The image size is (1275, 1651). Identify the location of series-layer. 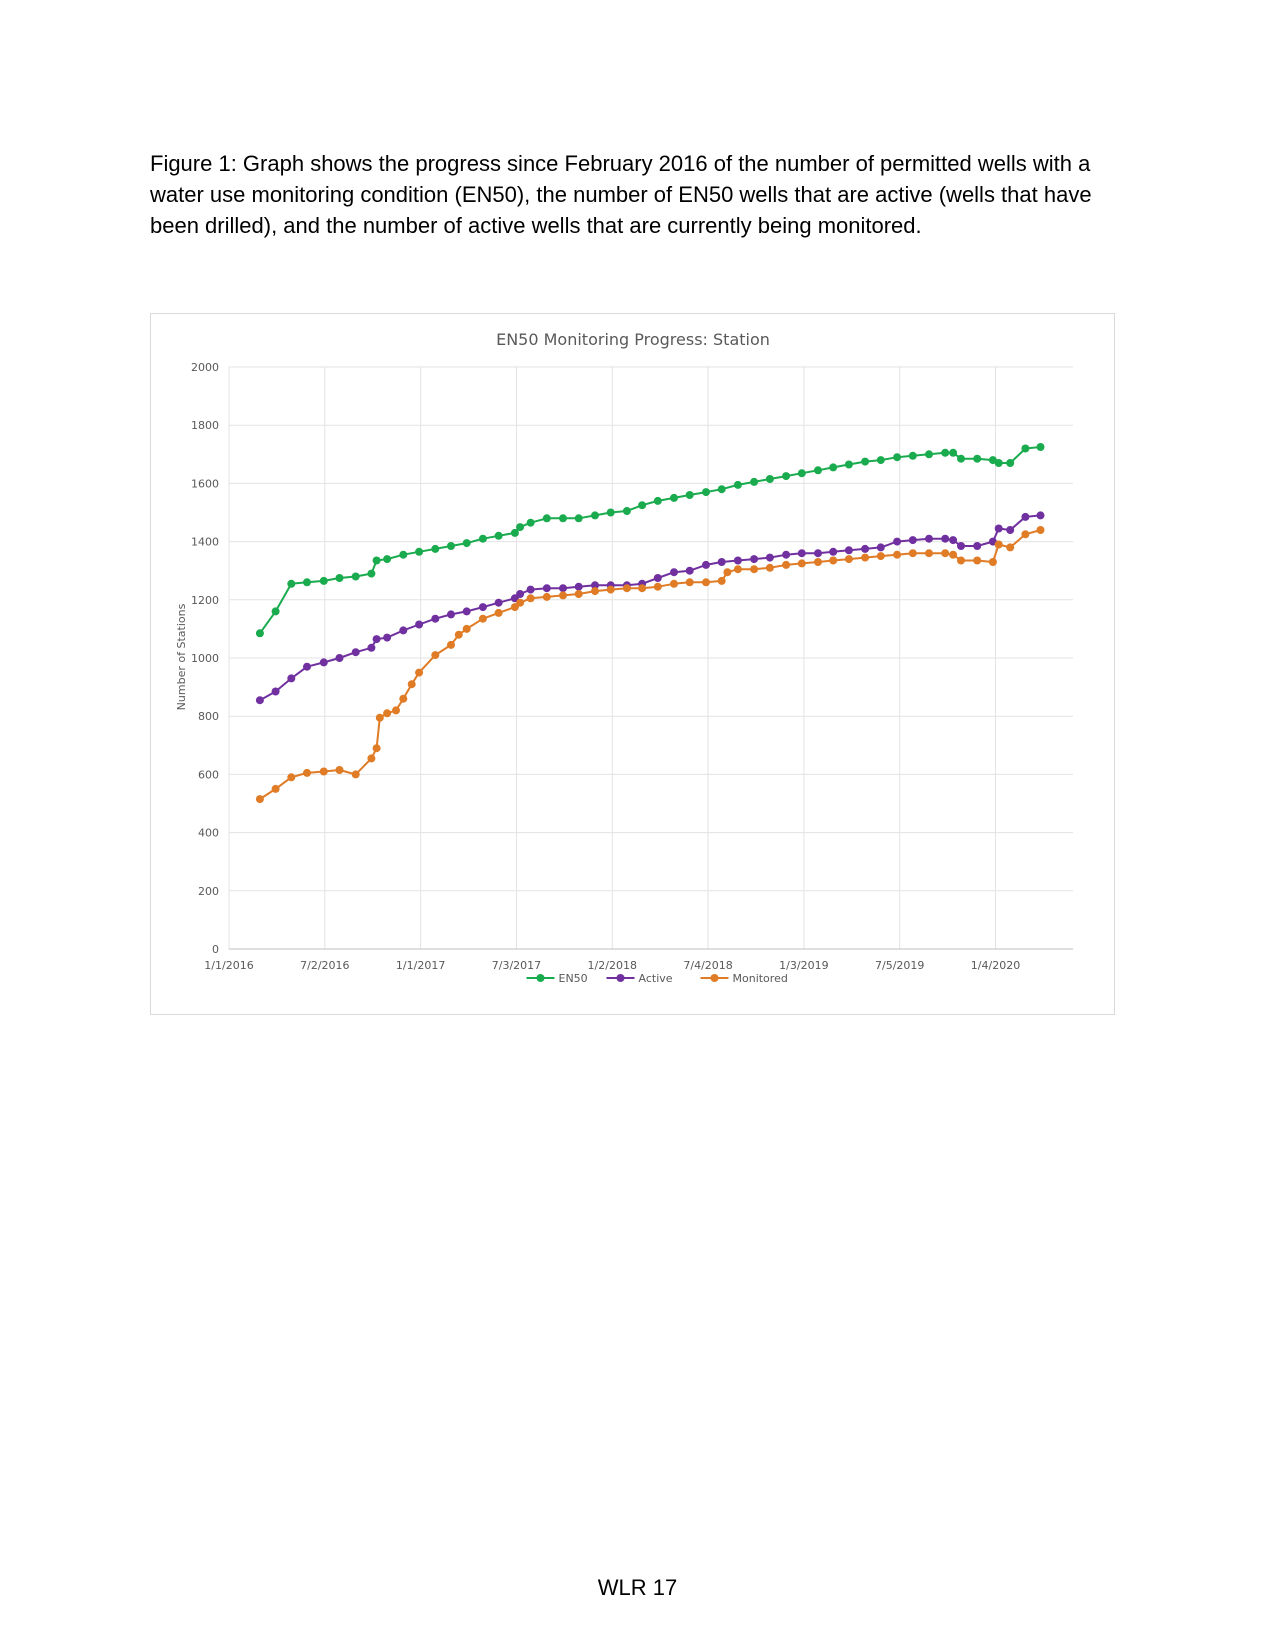
(650, 623).